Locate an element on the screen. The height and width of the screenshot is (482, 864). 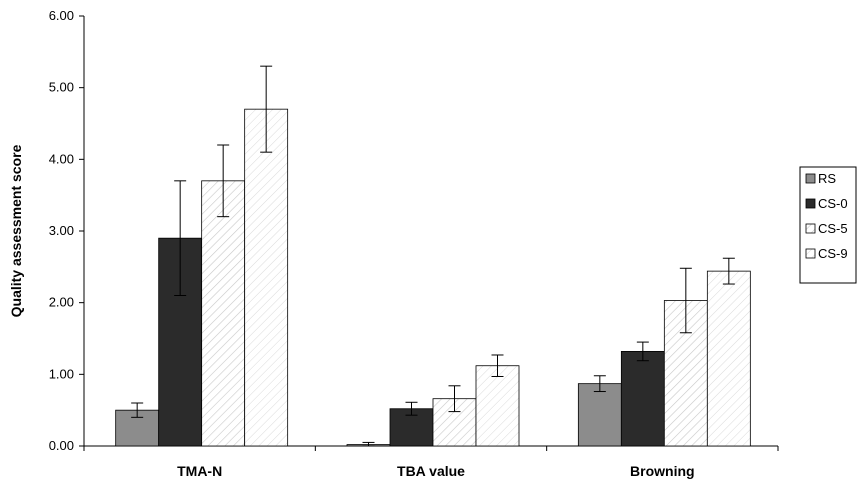
y-tick-label: 4.00 is located at coordinates (61, 158).